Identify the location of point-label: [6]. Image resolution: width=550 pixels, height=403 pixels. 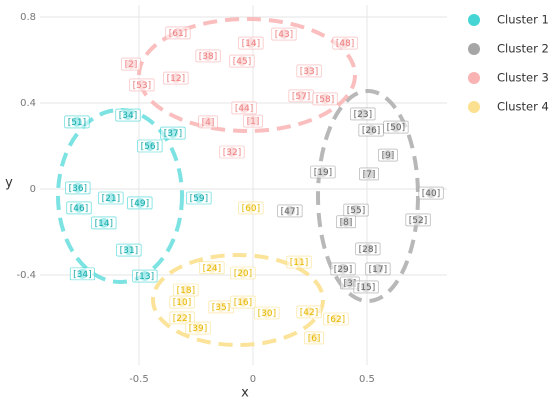
(314, 339).